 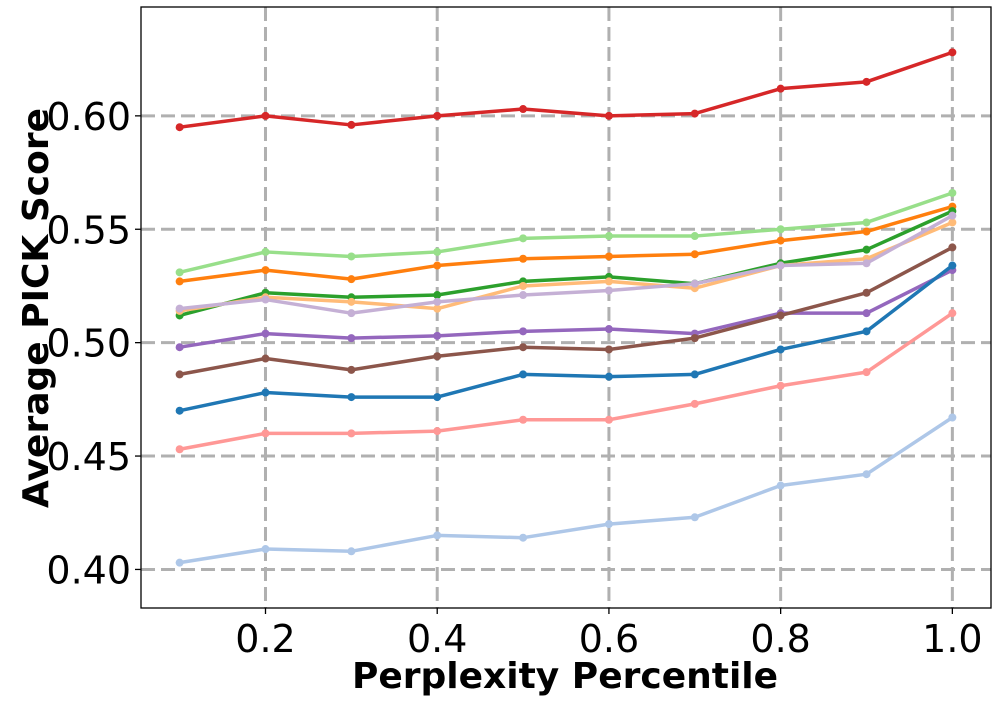 I want to click on series-red, so click(x=566, y=90).